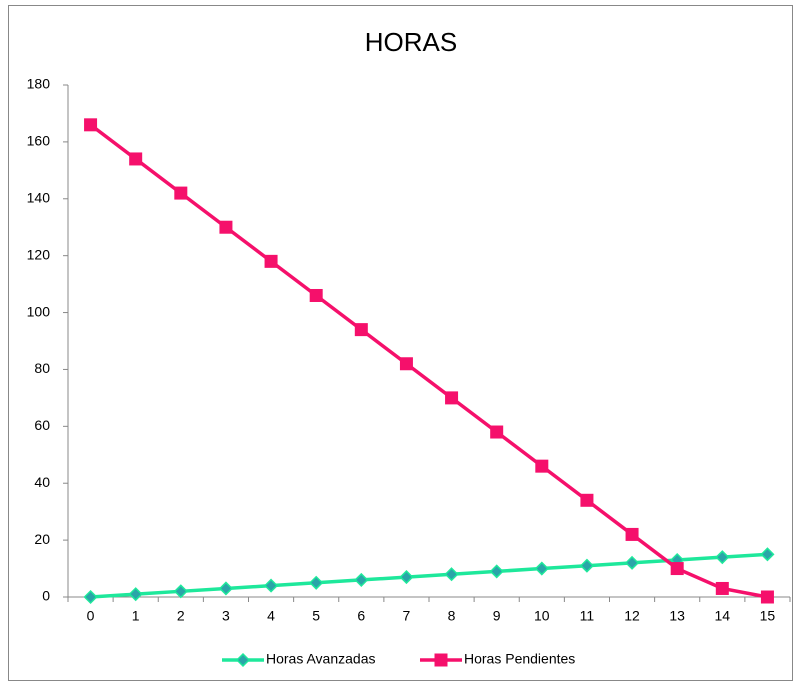 The width and height of the screenshot is (801, 685). What do you see at coordinates (768, 616) in the screenshot?
I see `x-tick-label: 15` at bounding box center [768, 616].